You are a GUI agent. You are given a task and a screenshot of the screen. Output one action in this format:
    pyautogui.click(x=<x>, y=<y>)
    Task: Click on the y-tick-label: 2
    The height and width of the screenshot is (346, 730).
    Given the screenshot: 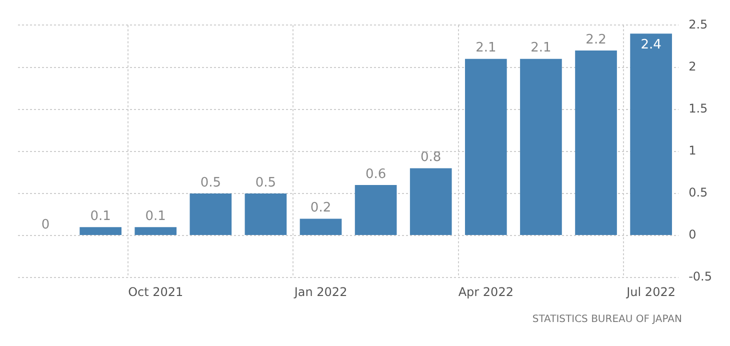 What is the action you would take?
    pyautogui.click(x=692, y=66)
    